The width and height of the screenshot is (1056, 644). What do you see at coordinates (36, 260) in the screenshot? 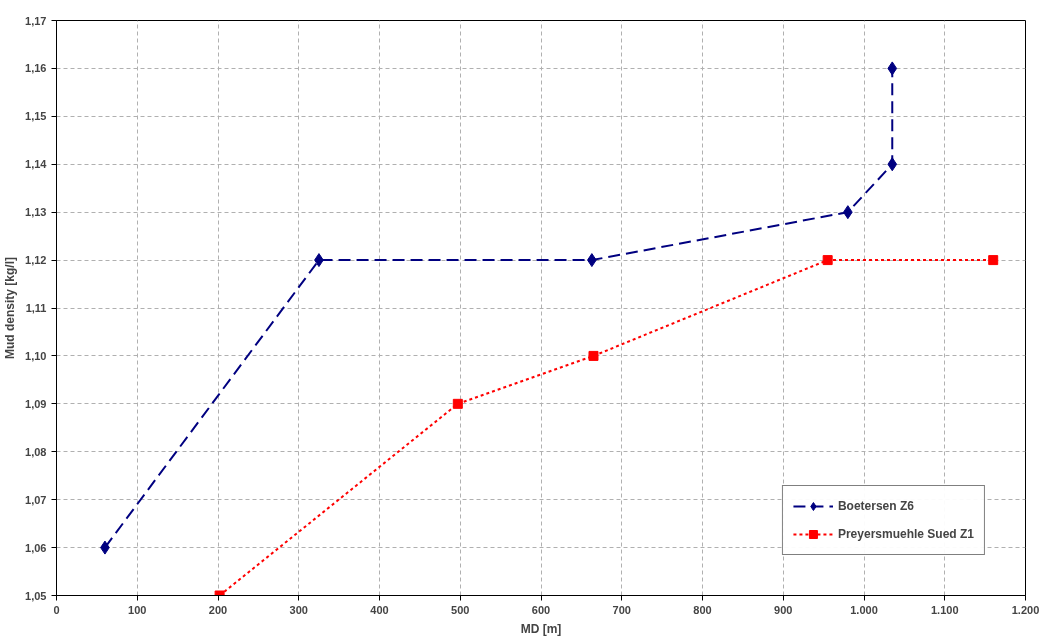
I see `y-tick-label: 1,12` at bounding box center [36, 260].